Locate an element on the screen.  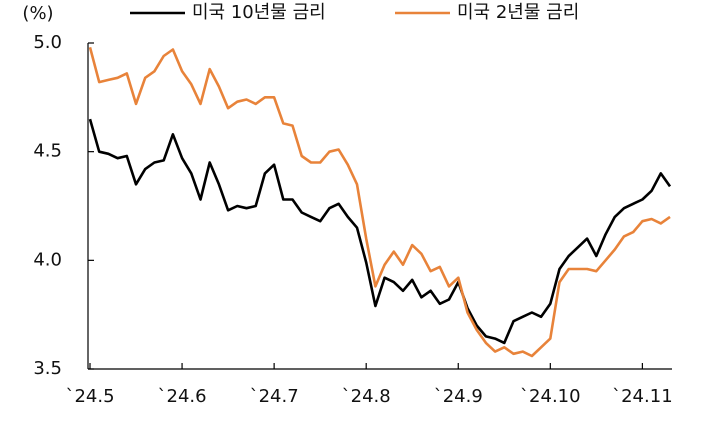
x-tick-label: `24.11 is located at coordinates (642, 396).